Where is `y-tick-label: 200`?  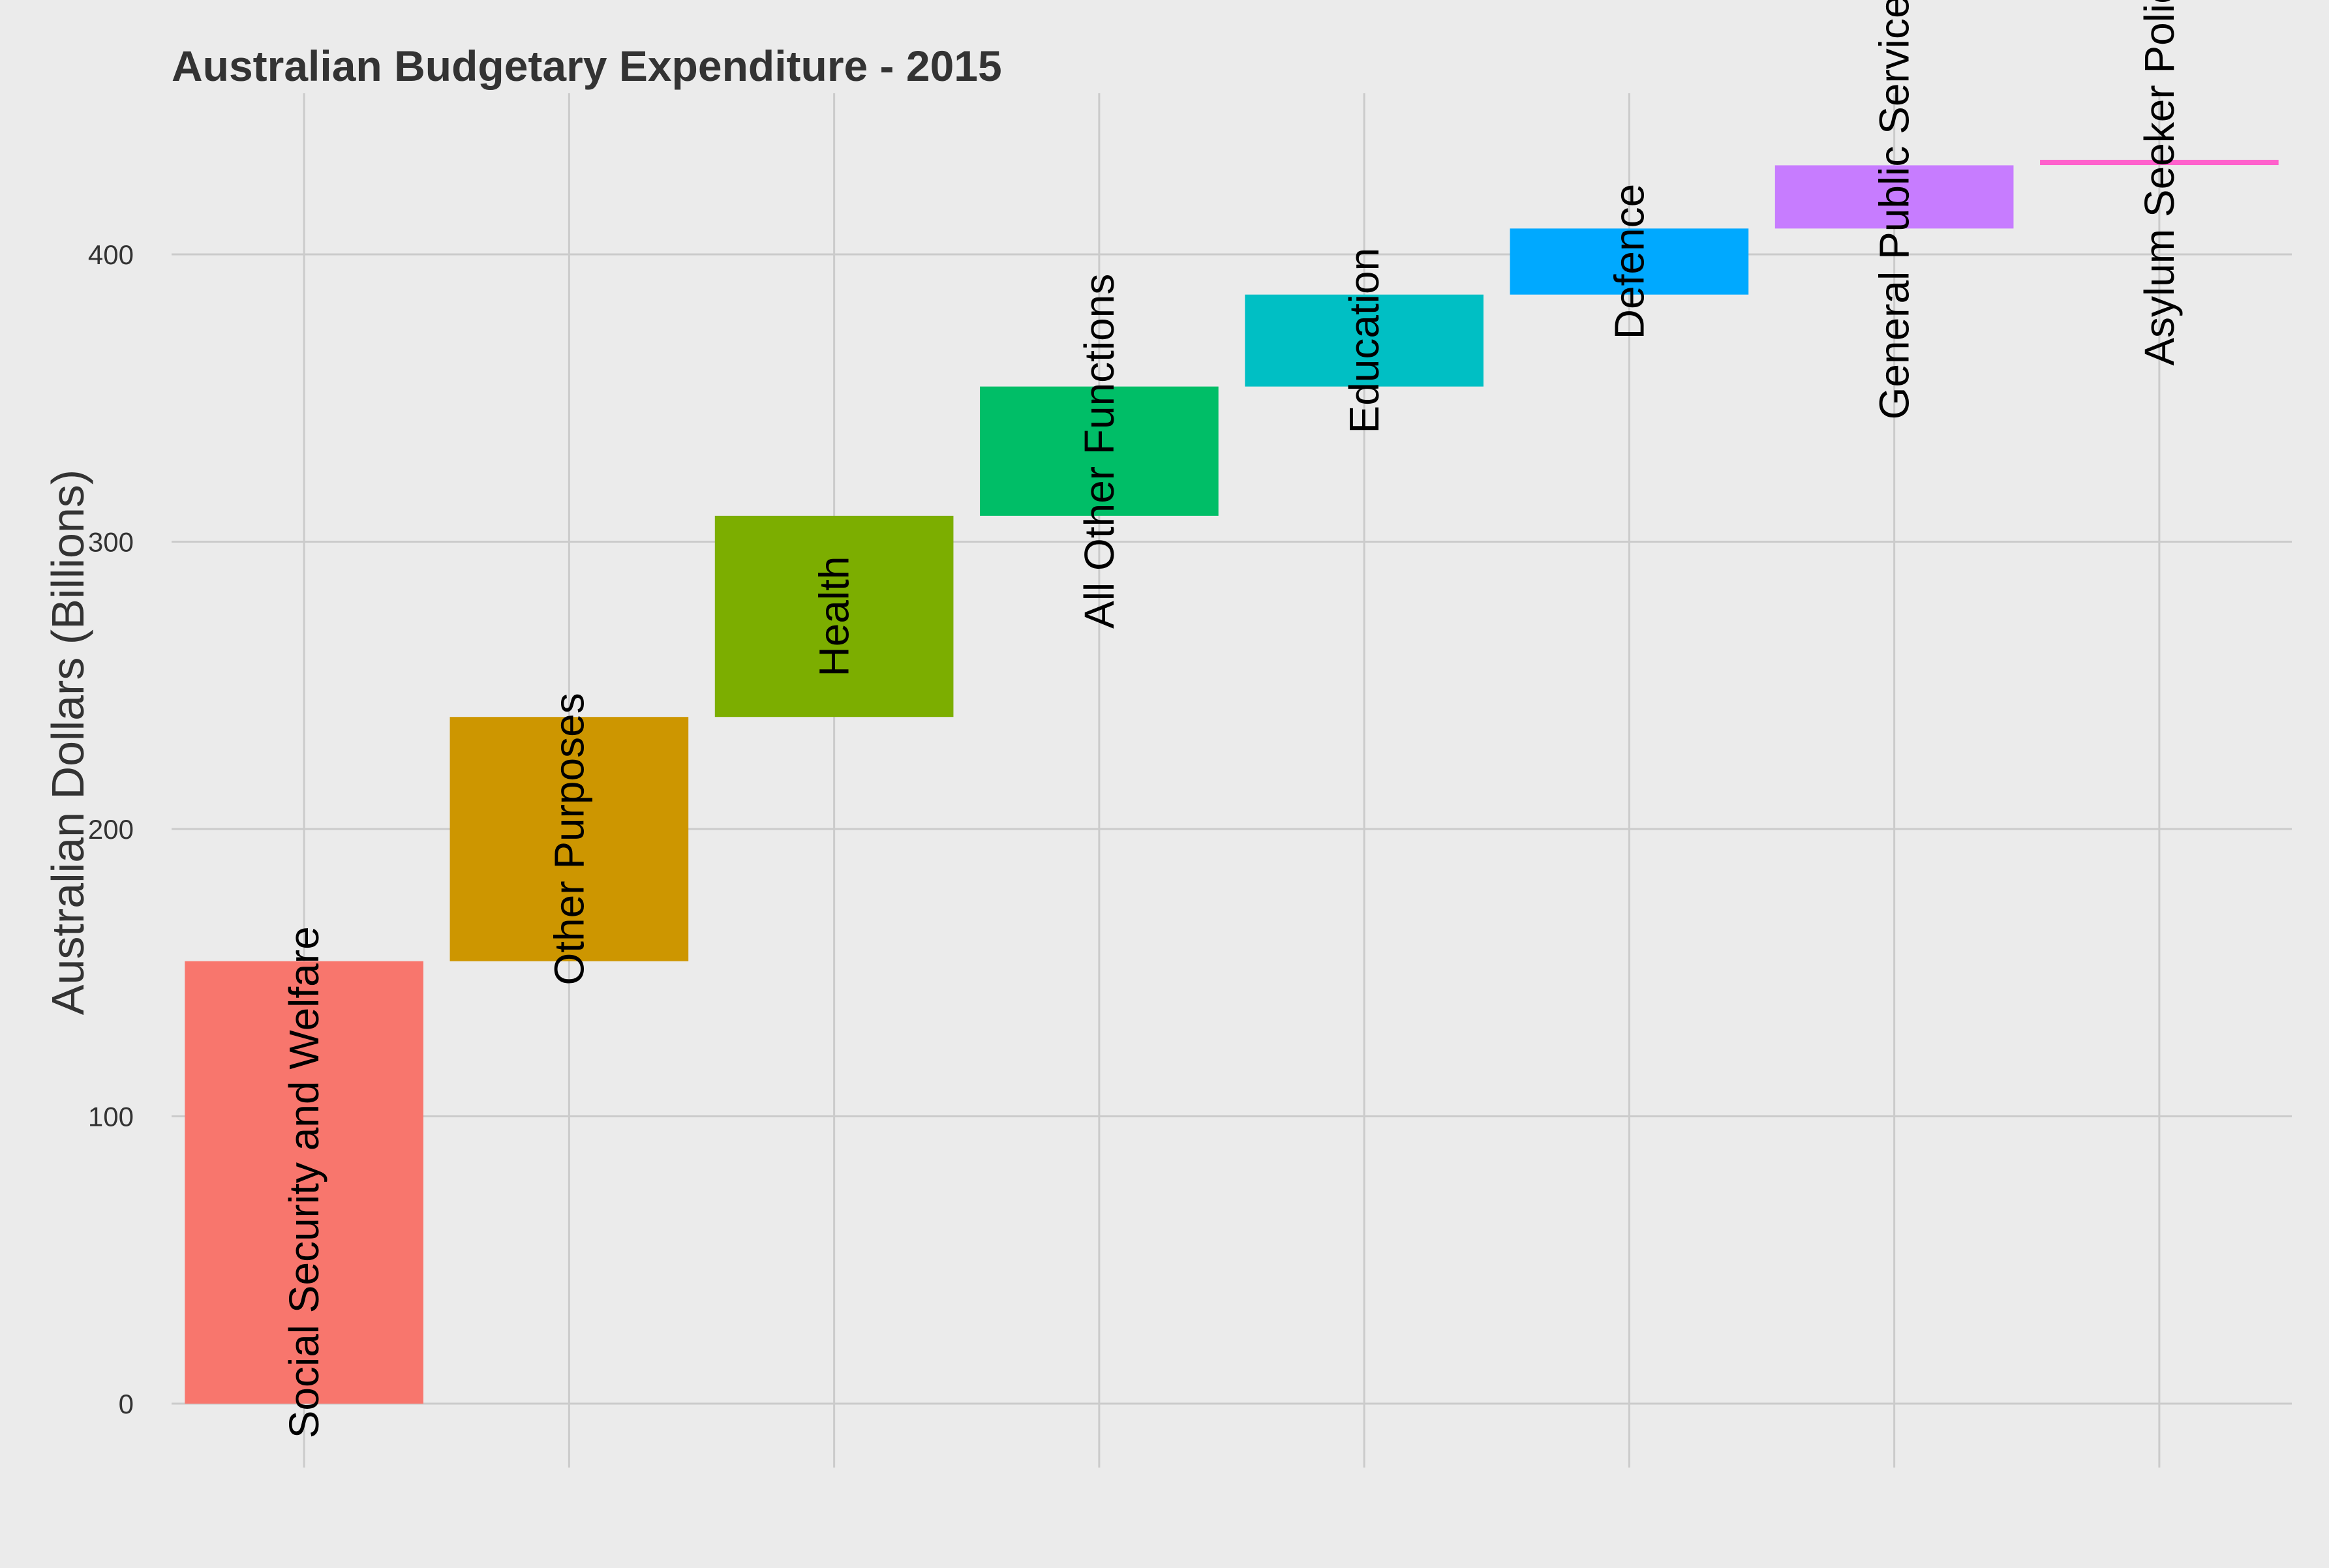
y-tick-label: 200 is located at coordinates (111, 829).